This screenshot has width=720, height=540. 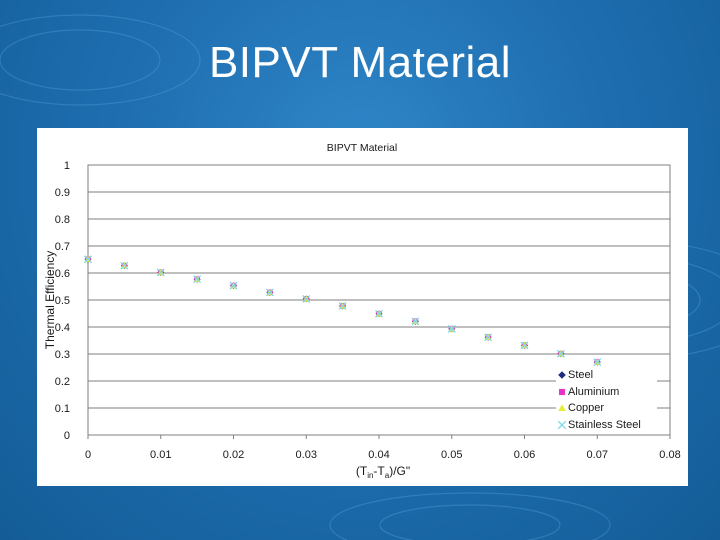 What do you see at coordinates (88, 455) in the screenshot?
I see `x-tick-label: 0` at bounding box center [88, 455].